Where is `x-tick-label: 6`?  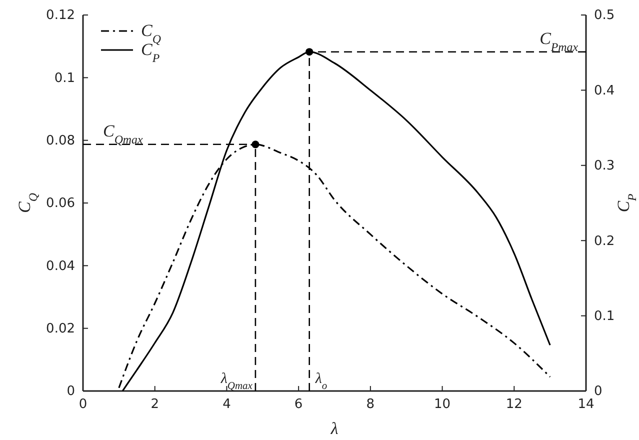 x-tick-label: 6 is located at coordinates (298, 404).